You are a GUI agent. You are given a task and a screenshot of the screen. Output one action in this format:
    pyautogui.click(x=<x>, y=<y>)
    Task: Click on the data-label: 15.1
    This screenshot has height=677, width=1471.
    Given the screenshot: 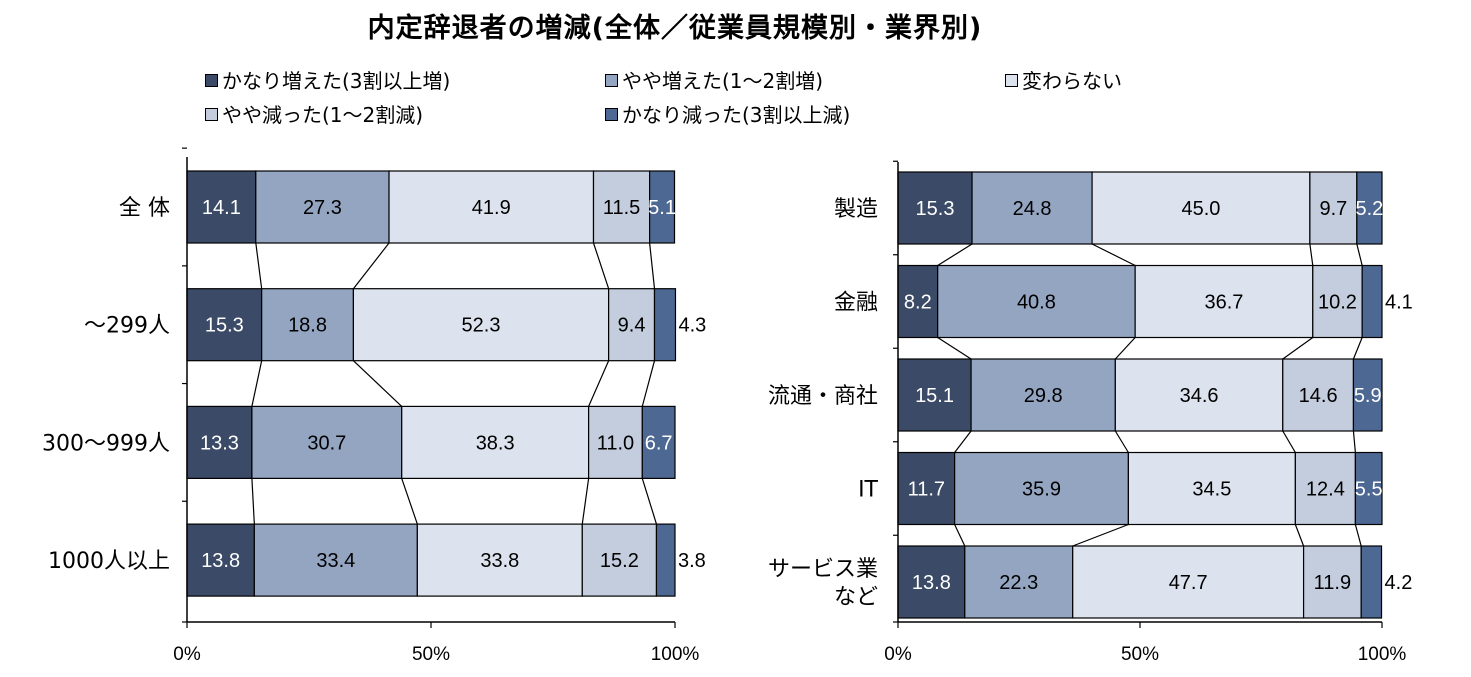 What is the action you would take?
    pyautogui.click(x=934, y=396)
    